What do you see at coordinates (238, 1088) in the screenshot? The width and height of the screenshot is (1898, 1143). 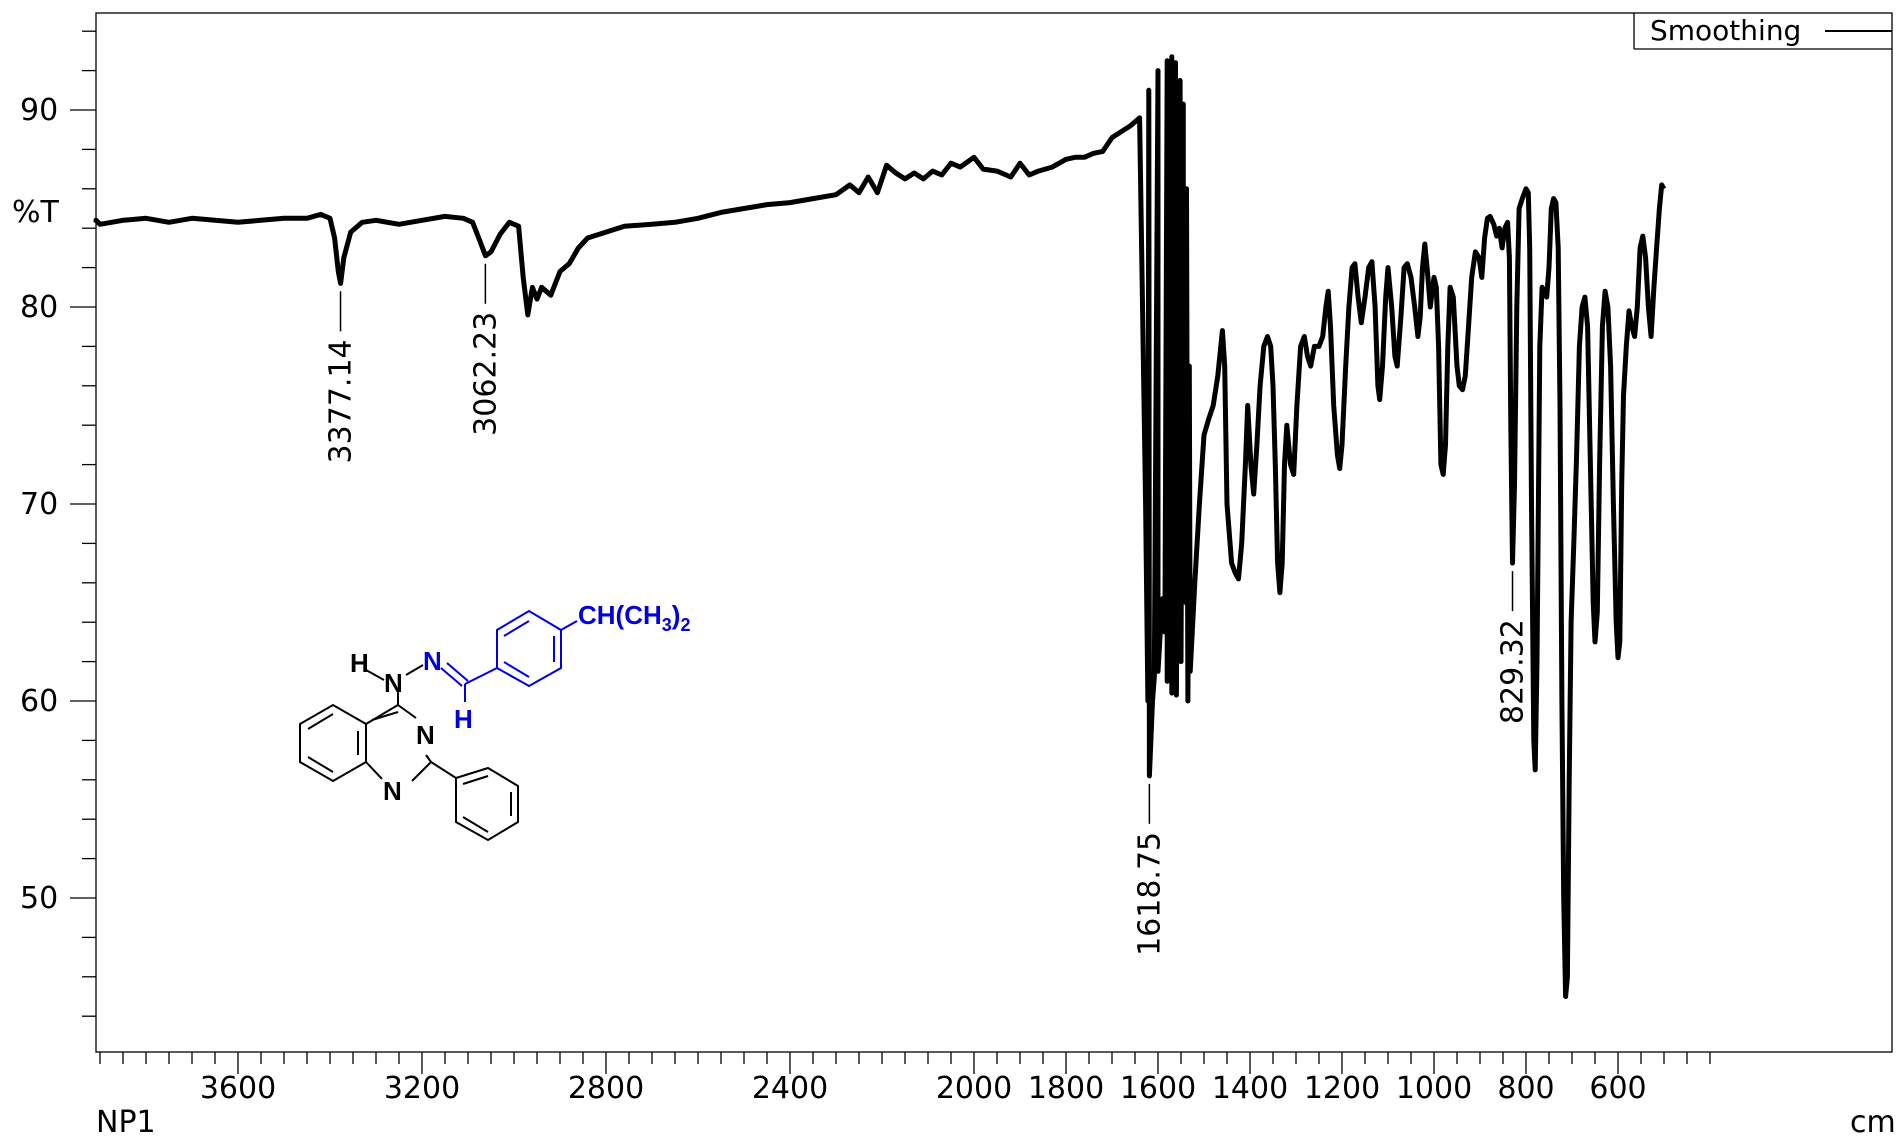 I see `x-tick-label: 3600` at bounding box center [238, 1088].